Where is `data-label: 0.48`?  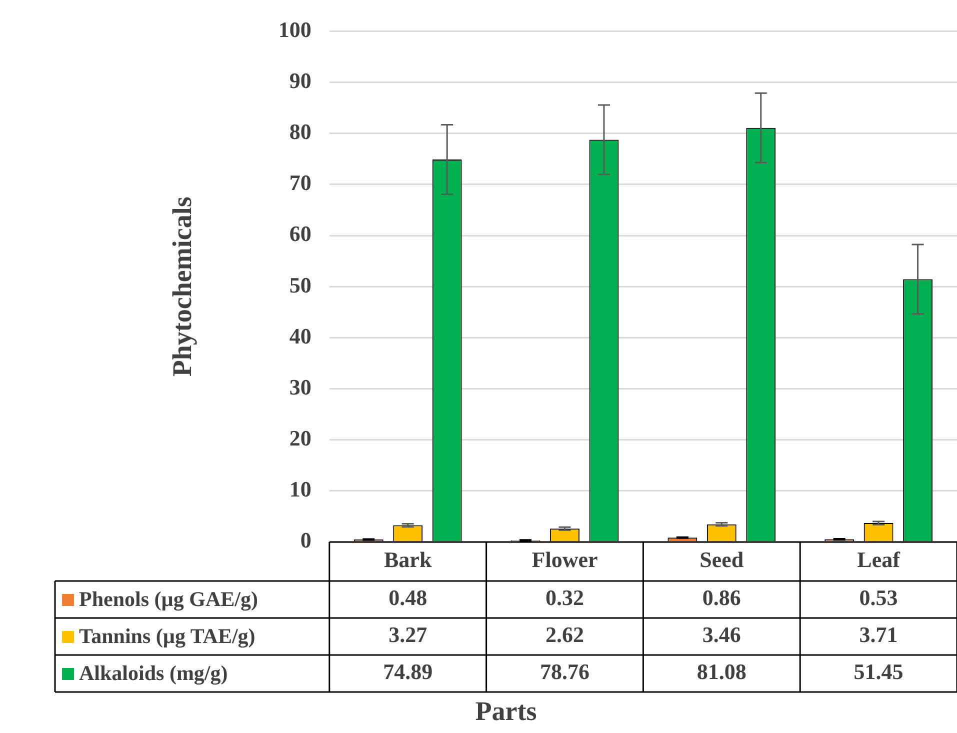 data-label: 0.48 is located at coordinates (408, 597).